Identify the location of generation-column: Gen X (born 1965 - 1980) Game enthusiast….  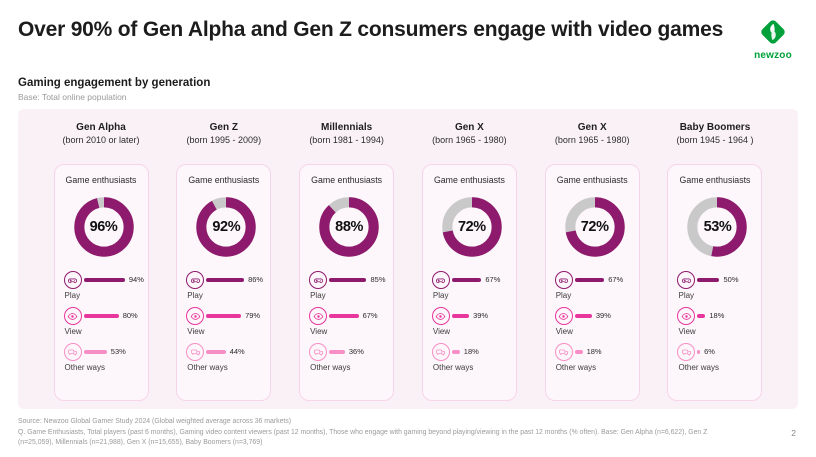
(469, 261).